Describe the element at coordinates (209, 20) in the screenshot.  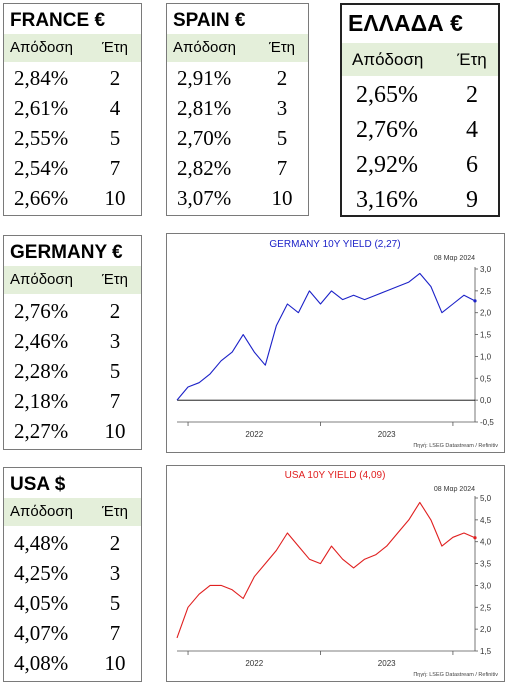
I see `table-title: SPAIN €` at that location.